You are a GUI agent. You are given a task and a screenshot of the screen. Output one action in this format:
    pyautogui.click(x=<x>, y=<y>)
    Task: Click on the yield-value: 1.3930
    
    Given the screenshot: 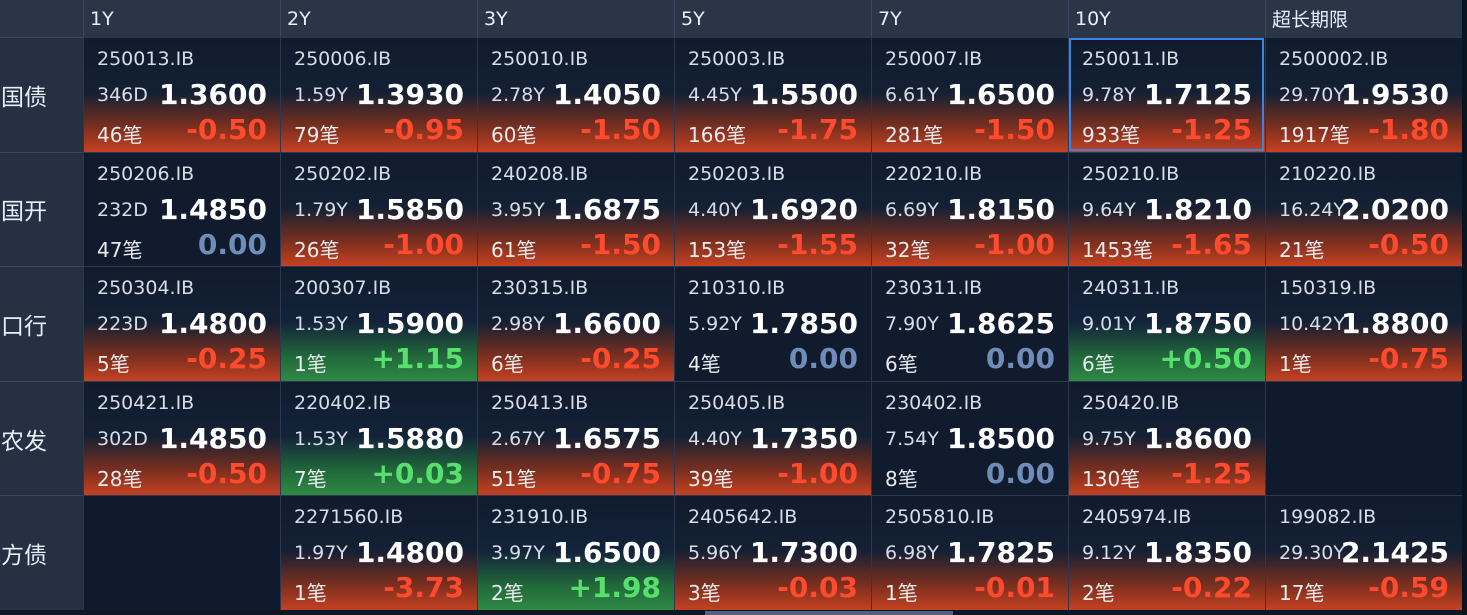 What is the action you would take?
    pyautogui.click(x=409, y=94)
    